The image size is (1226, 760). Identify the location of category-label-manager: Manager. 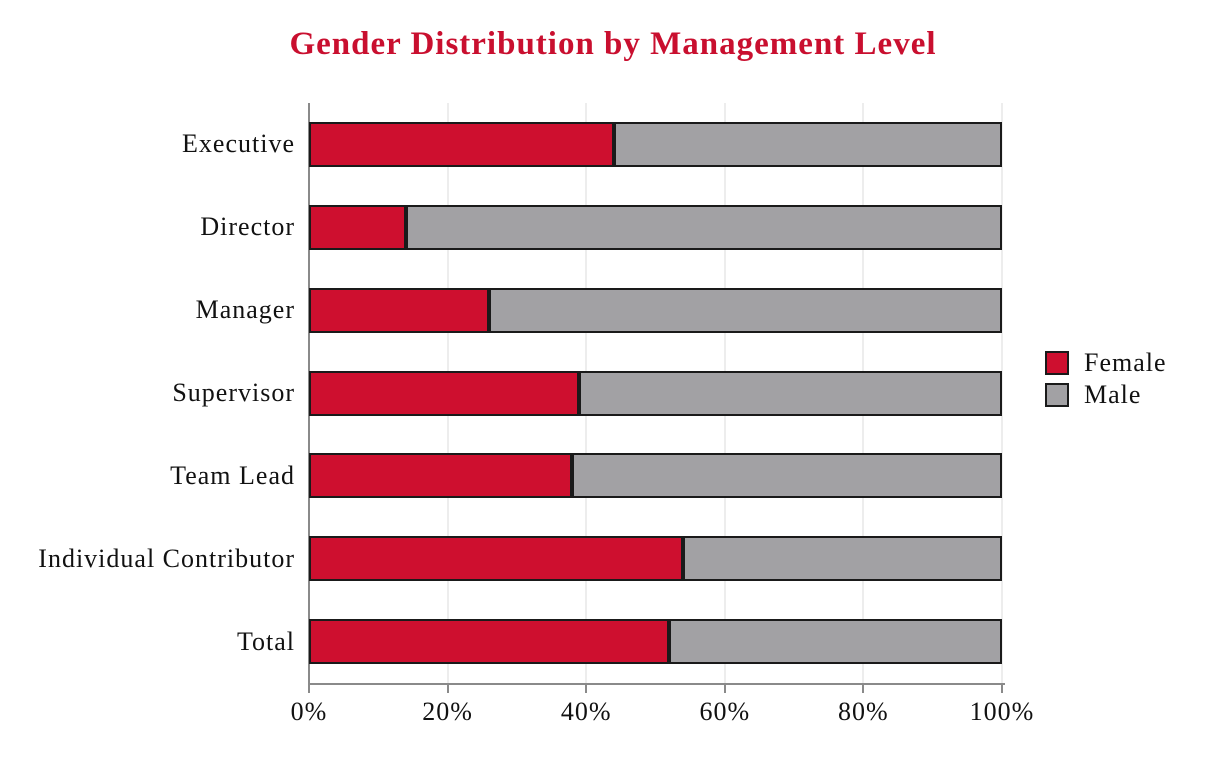
(245, 310).